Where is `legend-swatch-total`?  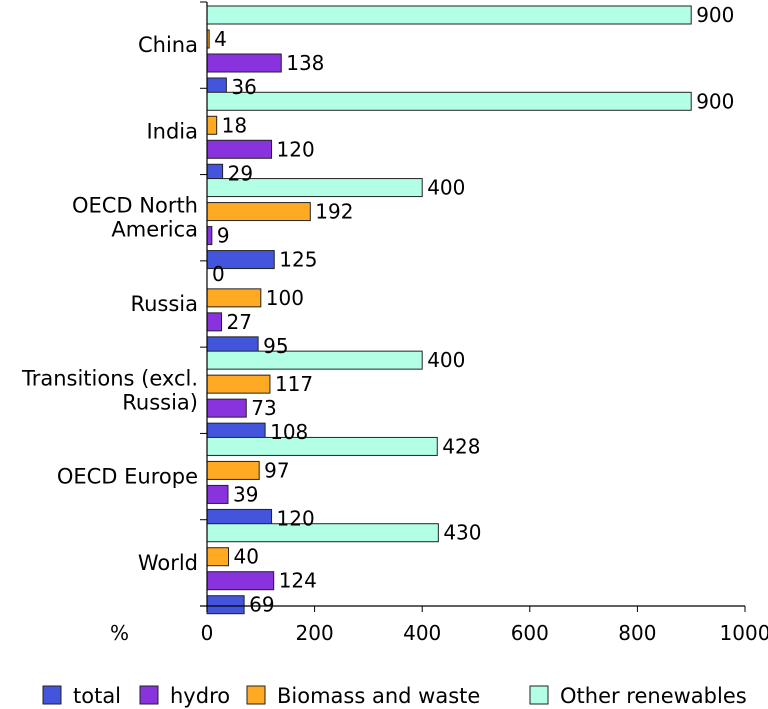 legend-swatch-total is located at coordinates (52, 695).